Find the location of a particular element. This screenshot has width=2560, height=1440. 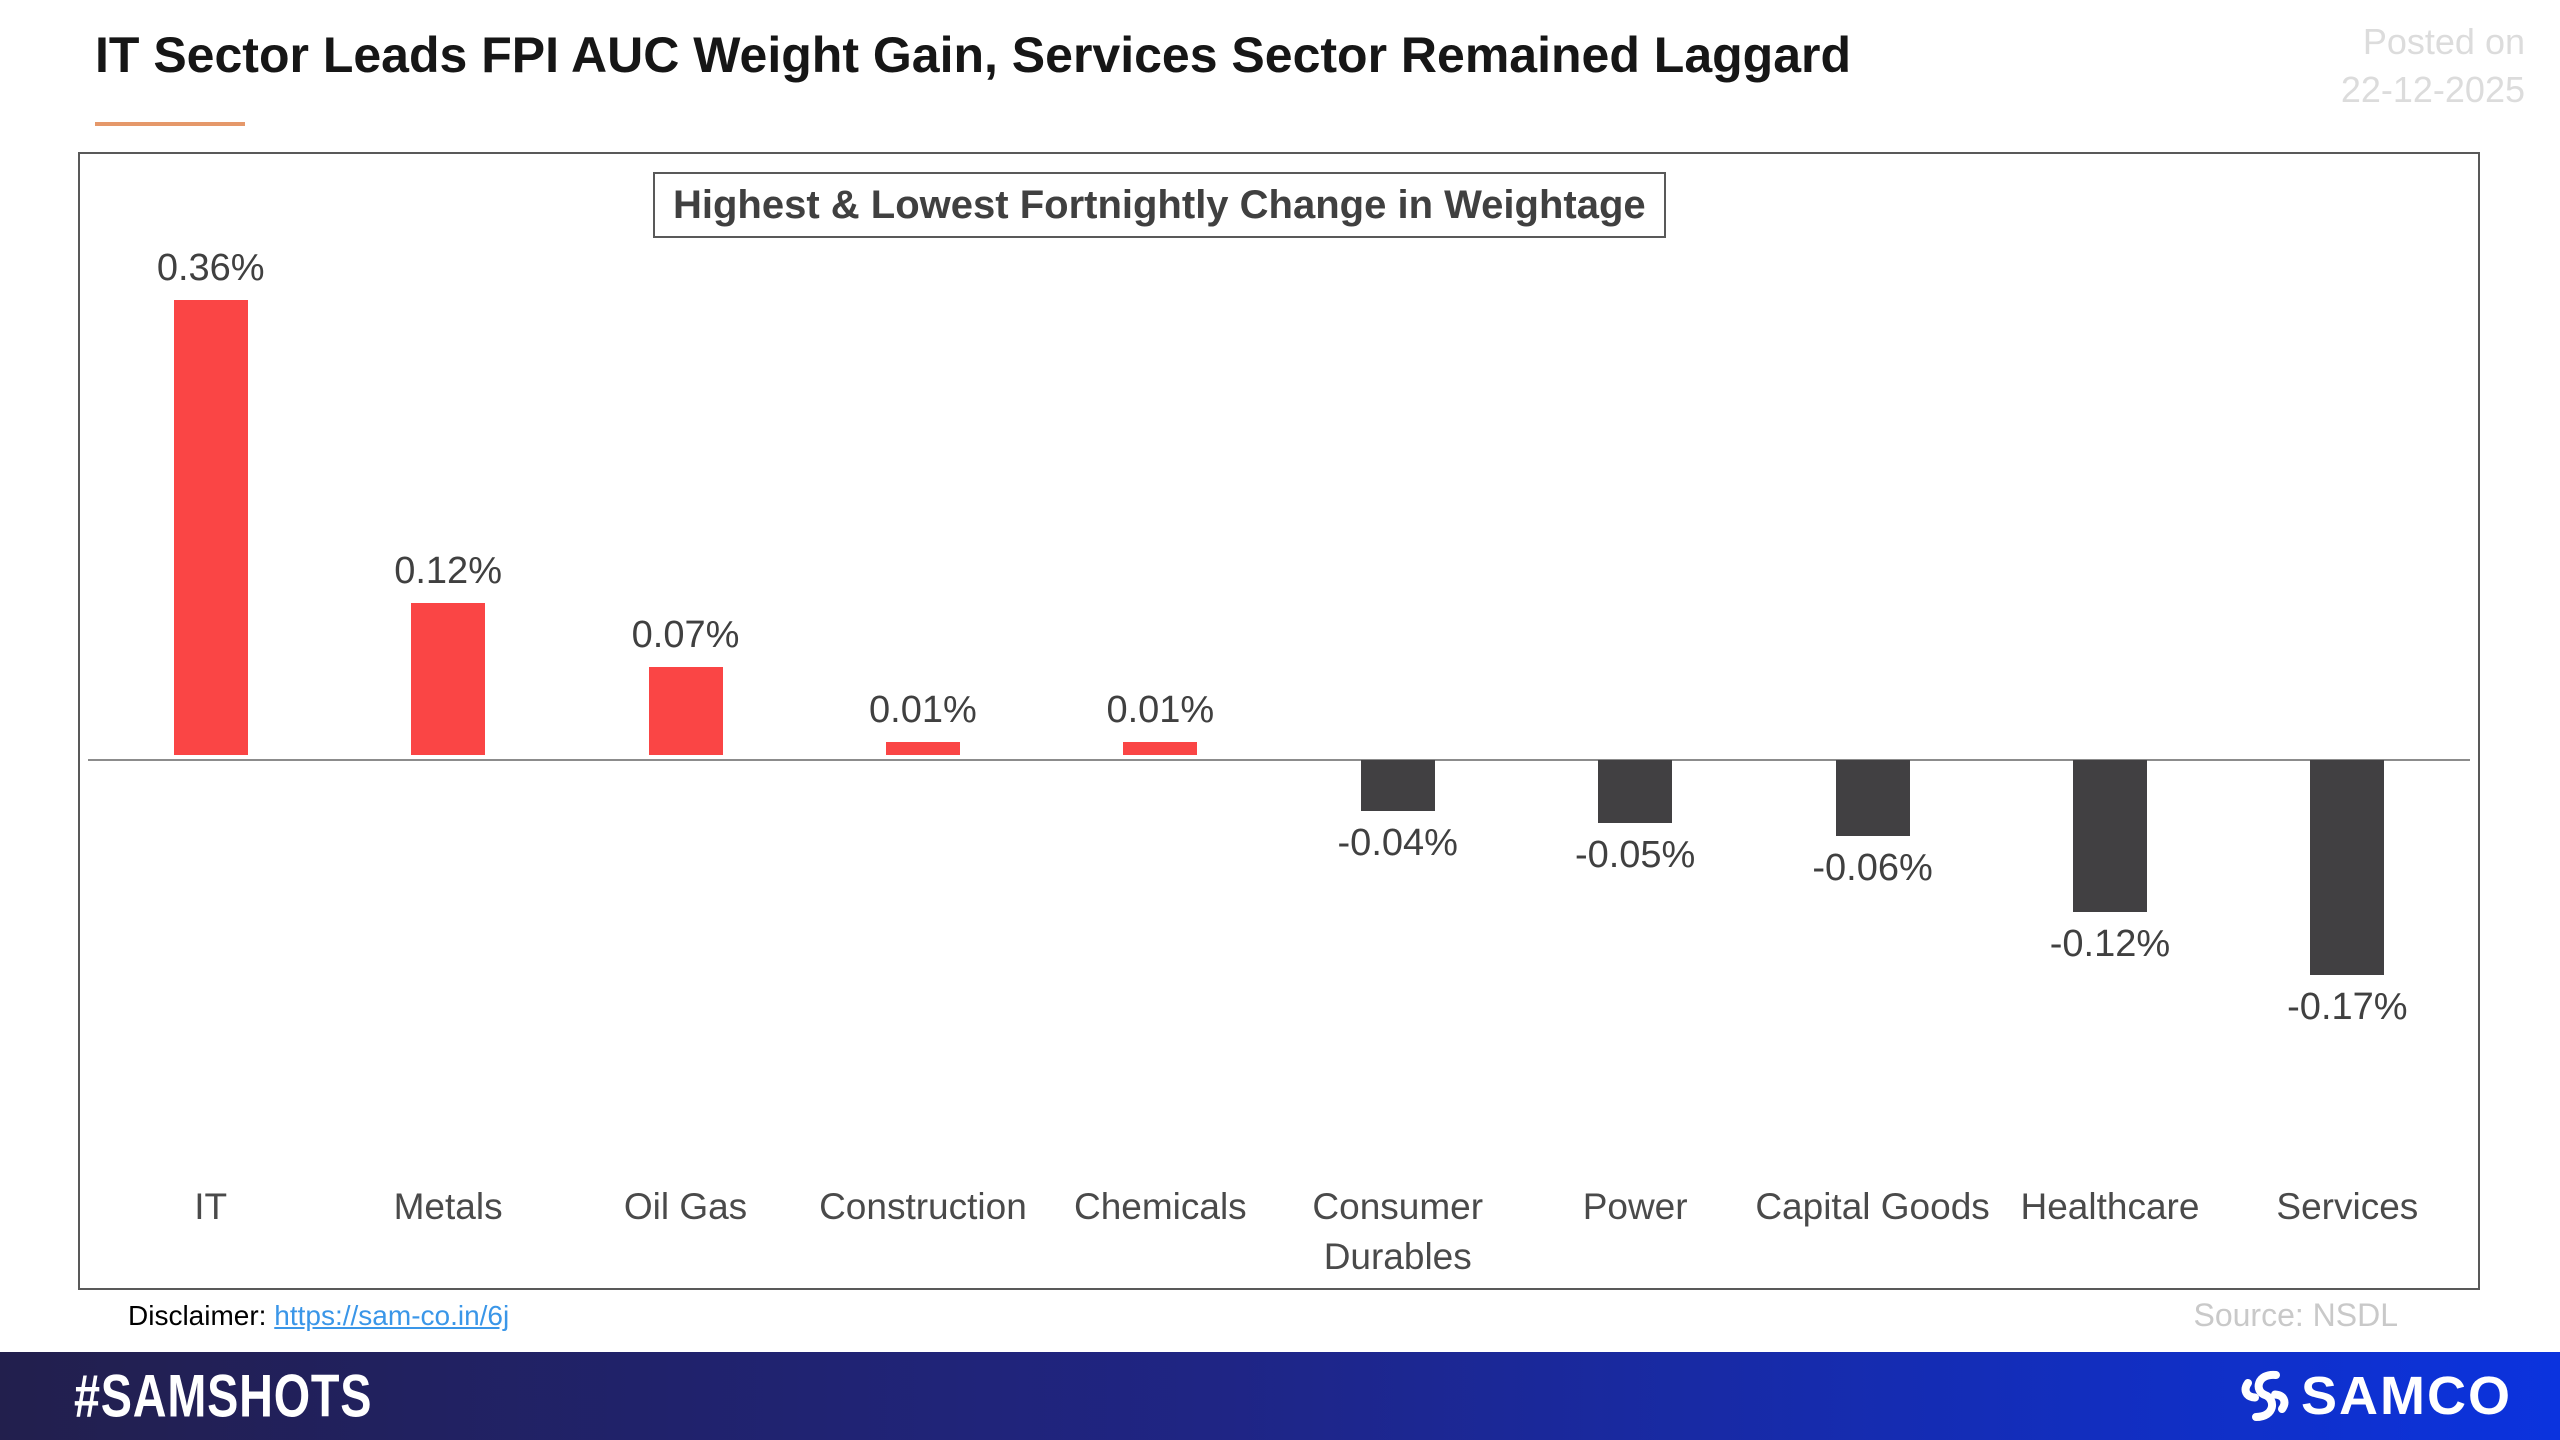

bar-column: 0.07% Oil Gas is located at coordinates (685, 721).